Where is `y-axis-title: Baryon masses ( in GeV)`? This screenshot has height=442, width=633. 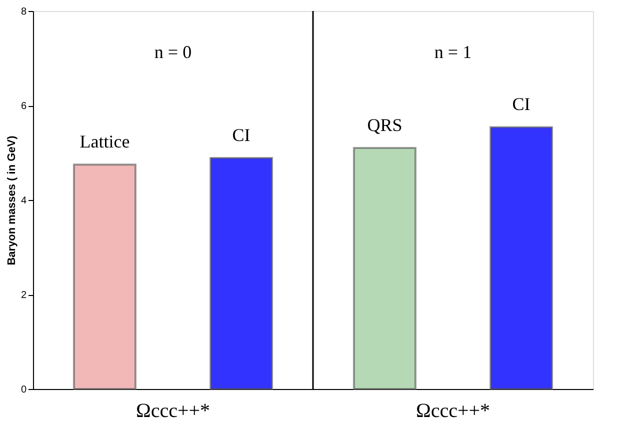 y-axis-title: Baryon masses ( in GeV) is located at coordinates (12, 200).